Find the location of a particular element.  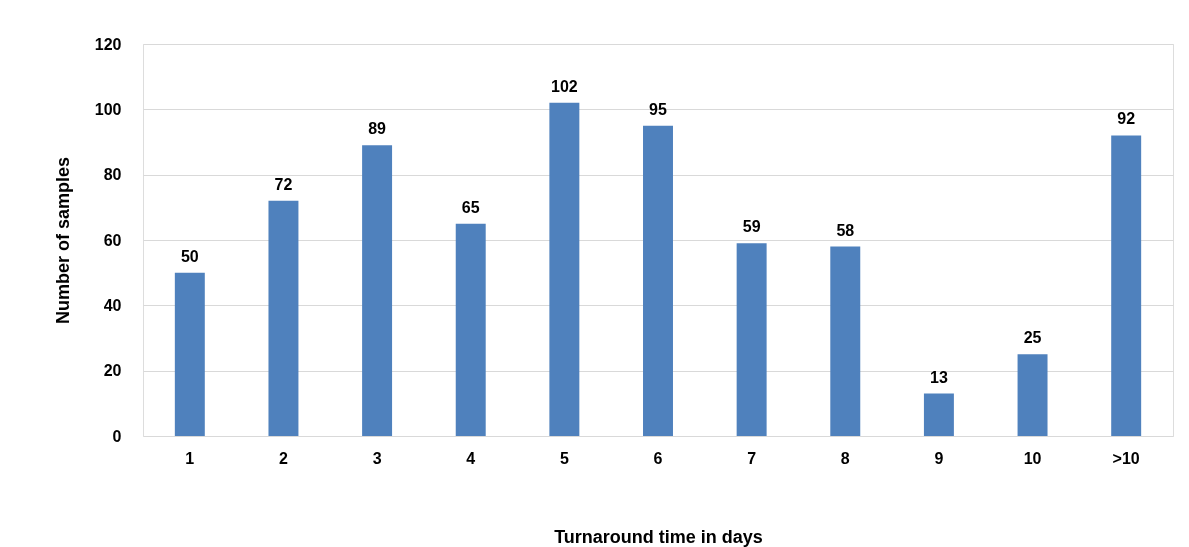

x-tick-label: 7 is located at coordinates (752, 458).